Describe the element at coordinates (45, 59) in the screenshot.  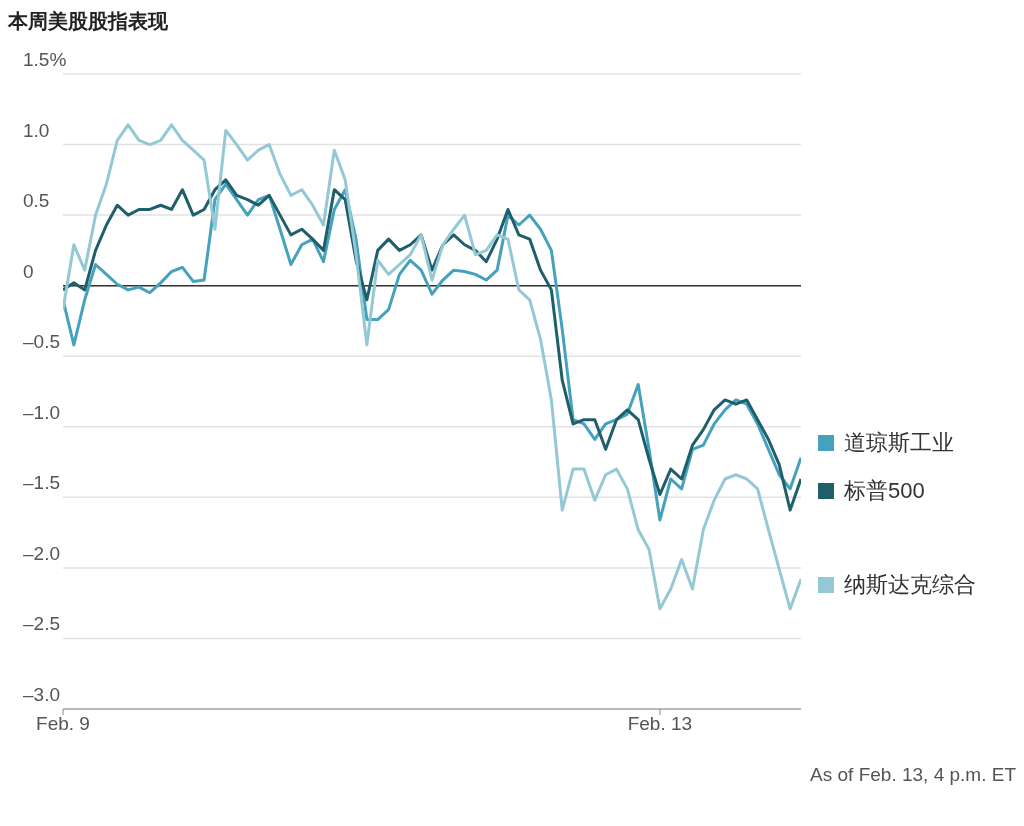
I see `y-tick-label: 1.5%` at that location.